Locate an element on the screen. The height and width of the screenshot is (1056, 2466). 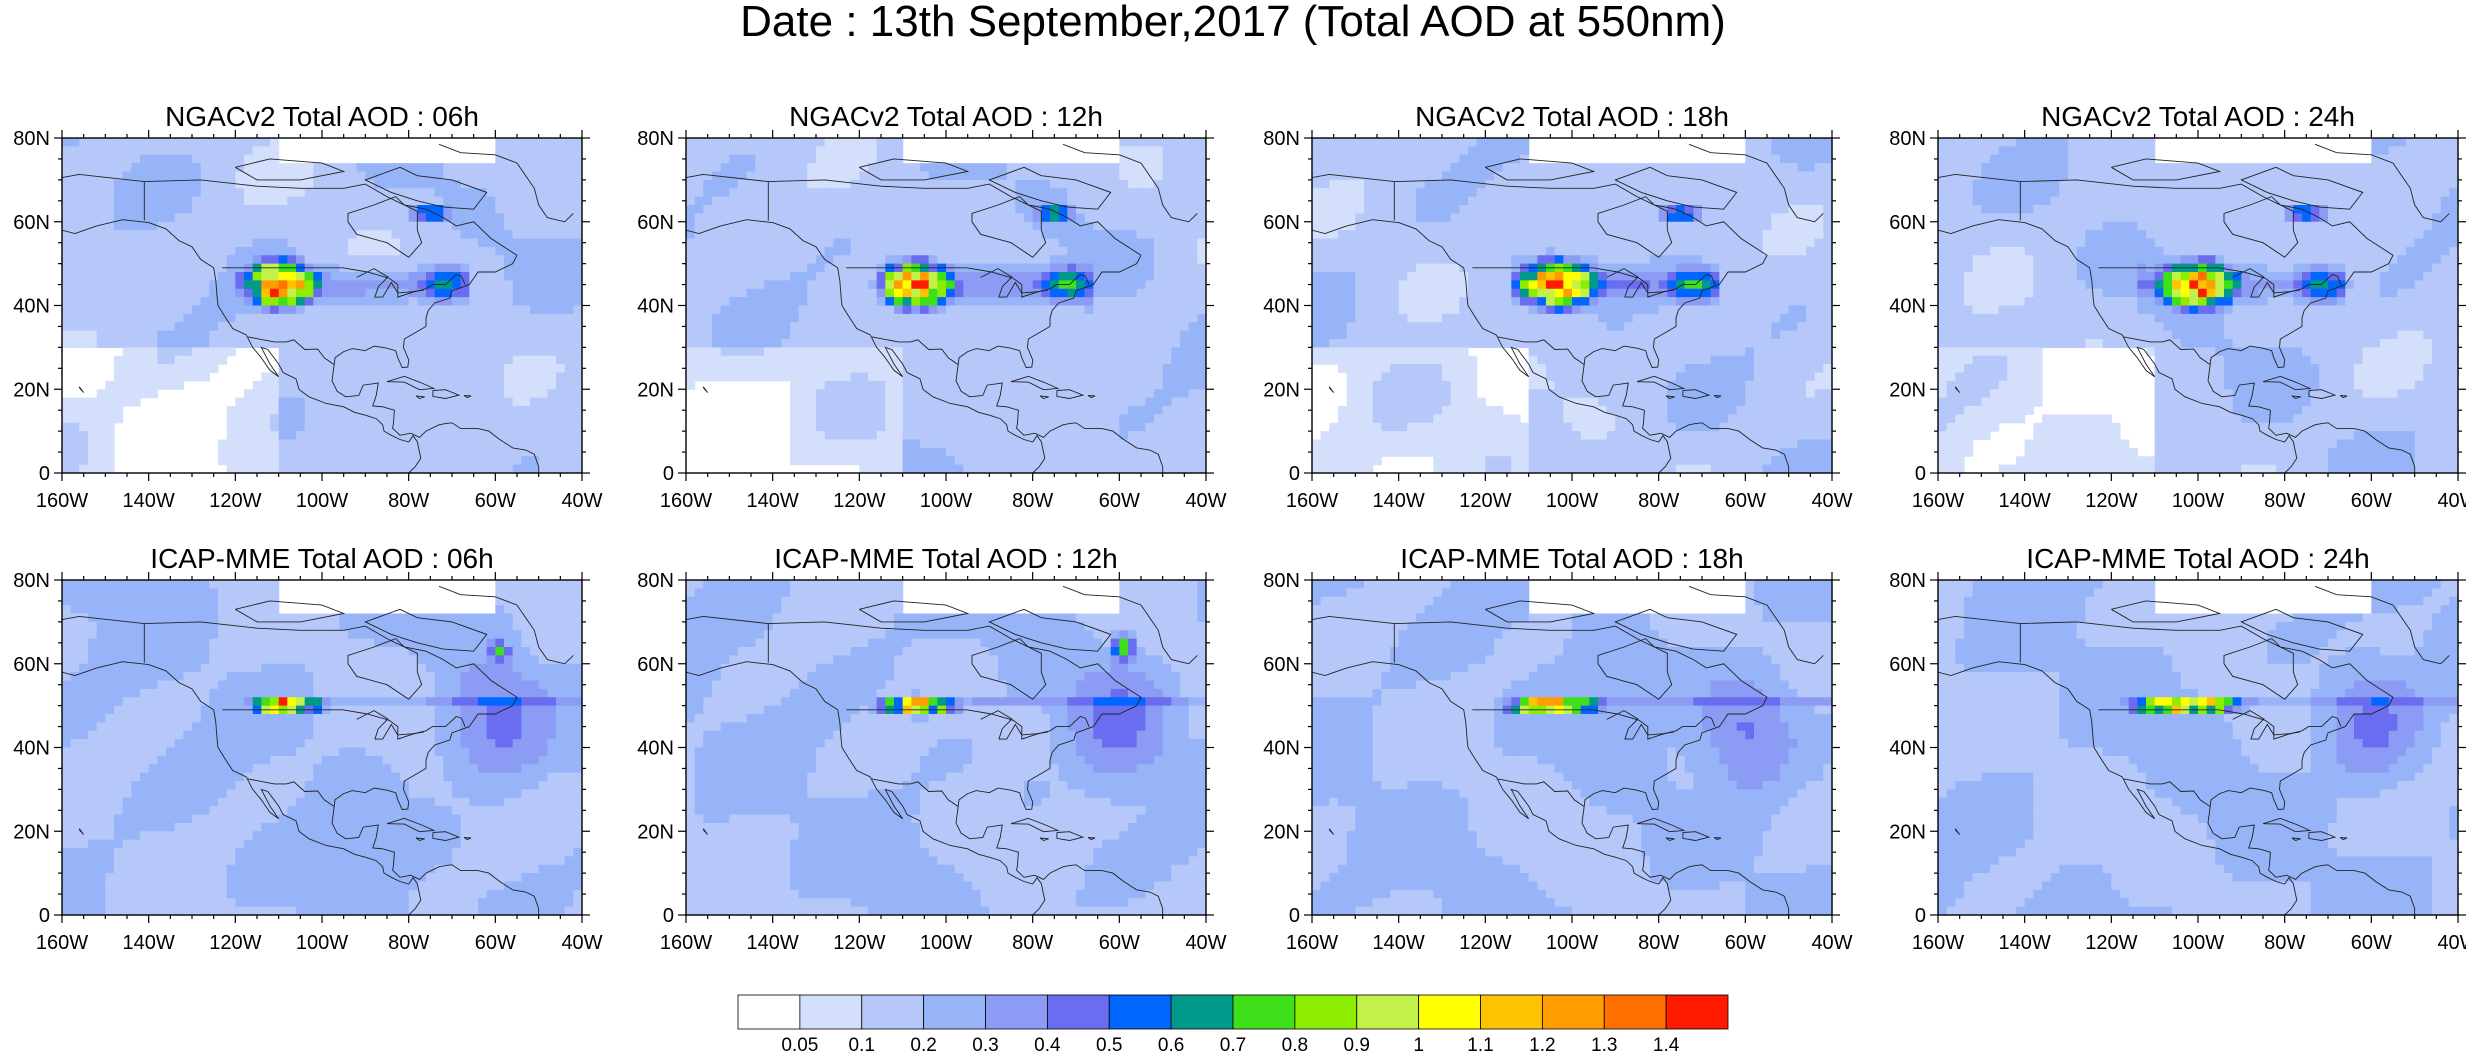
panel-title: ICAP-MME Total AOD : 18h is located at coordinates (1571, 558).